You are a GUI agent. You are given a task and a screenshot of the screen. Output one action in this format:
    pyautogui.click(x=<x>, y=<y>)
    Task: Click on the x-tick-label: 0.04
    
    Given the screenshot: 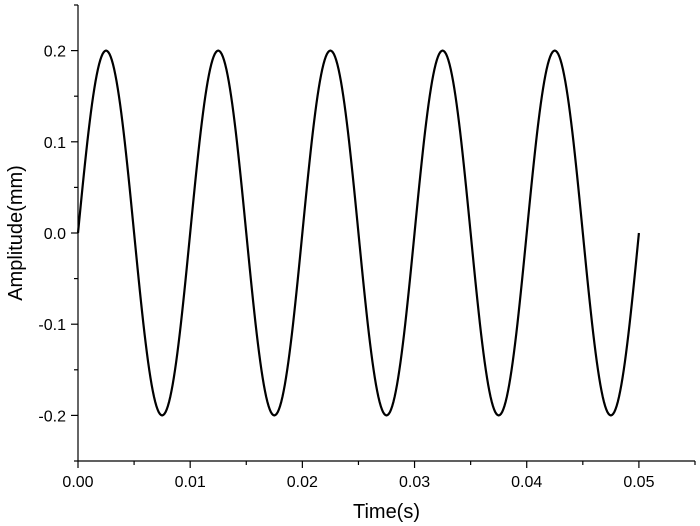 What is the action you would take?
    pyautogui.click(x=526, y=482)
    